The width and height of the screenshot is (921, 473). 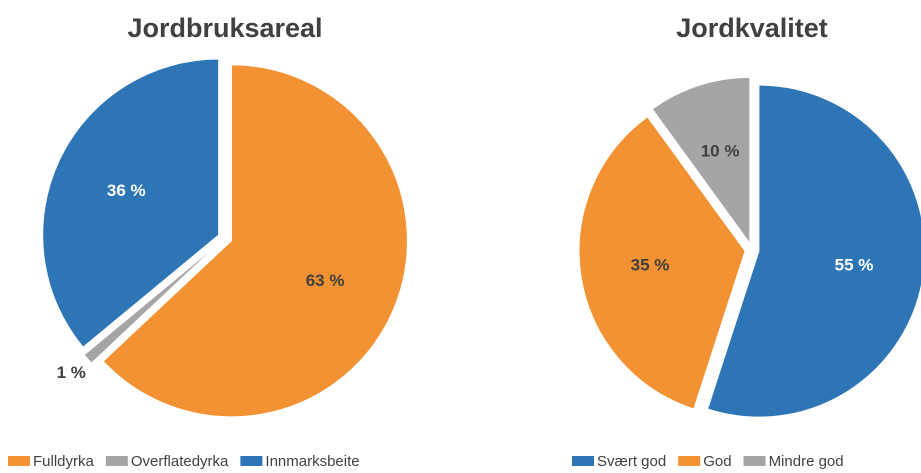 What do you see at coordinates (631, 461) in the screenshot?
I see `legend-label: Svært god` at bounding box center [631, 461].